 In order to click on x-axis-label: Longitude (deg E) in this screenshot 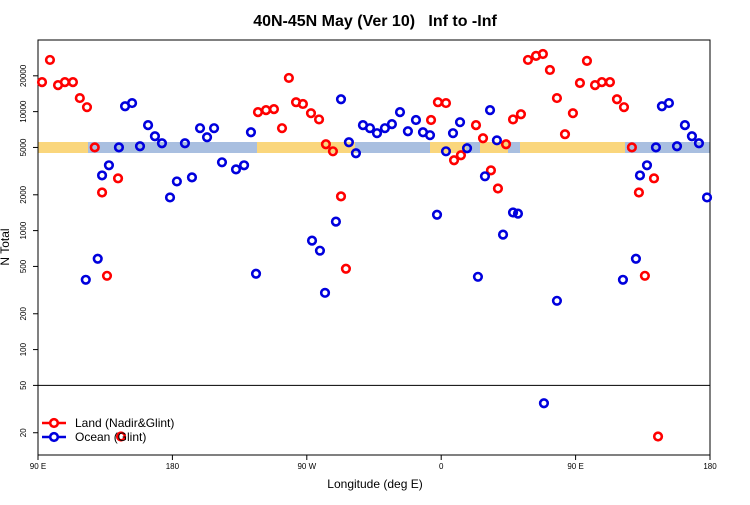, I will do `click(374, 484)`.